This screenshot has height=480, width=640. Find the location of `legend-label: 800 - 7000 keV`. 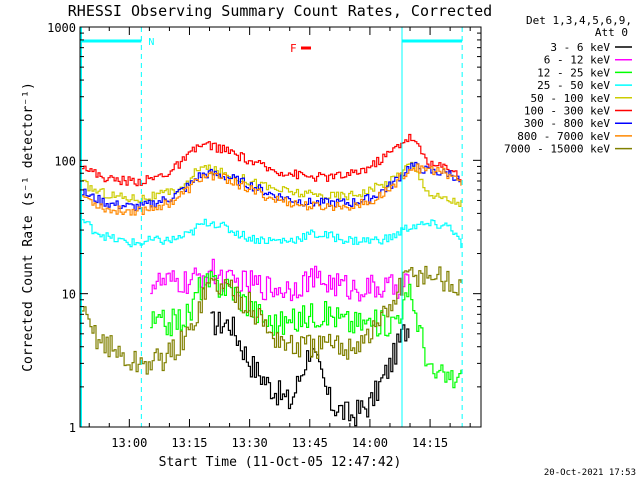

legend-label: 800 - 7000 keV is located at coordinates (563, 136).